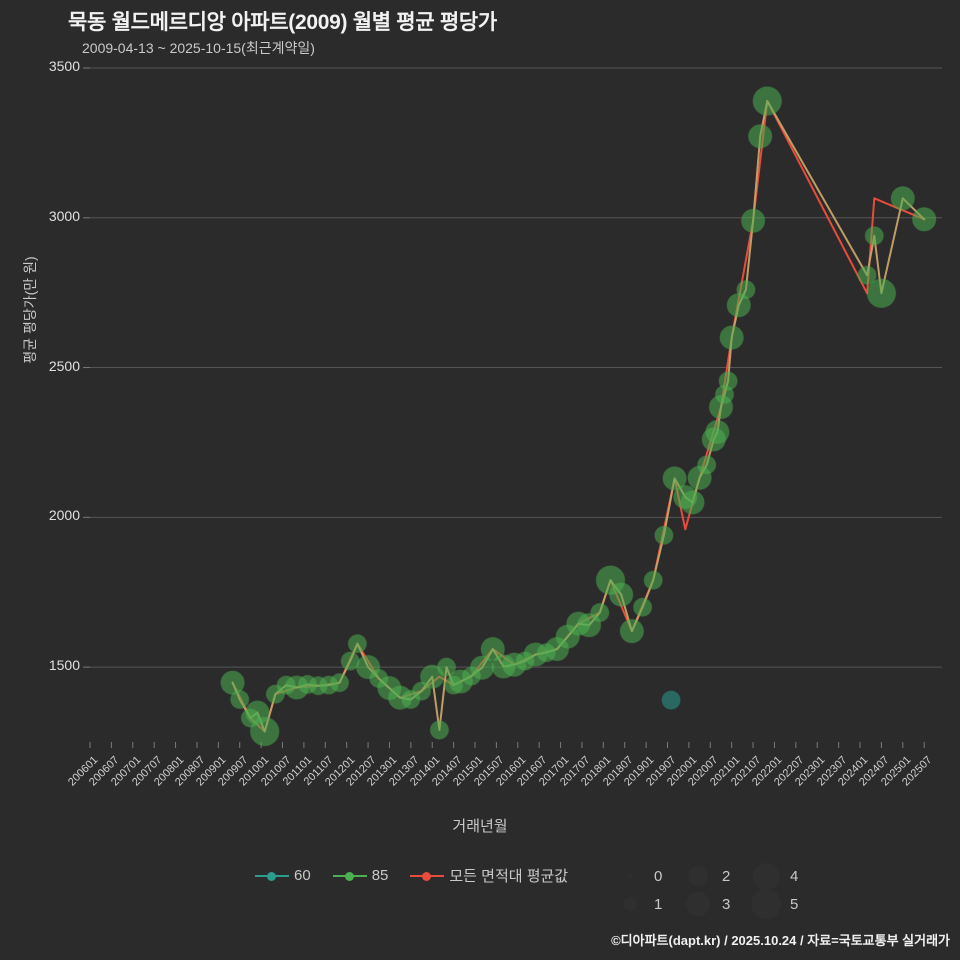 The height and width of the screenshot is (960, 960). What do you see at coordinates (198, 48) in the screenshot?
I see `chart-subtitle: 2009-04-13 ~ 2025-10-15(최근계약일)` at bounding box center [198, 48].